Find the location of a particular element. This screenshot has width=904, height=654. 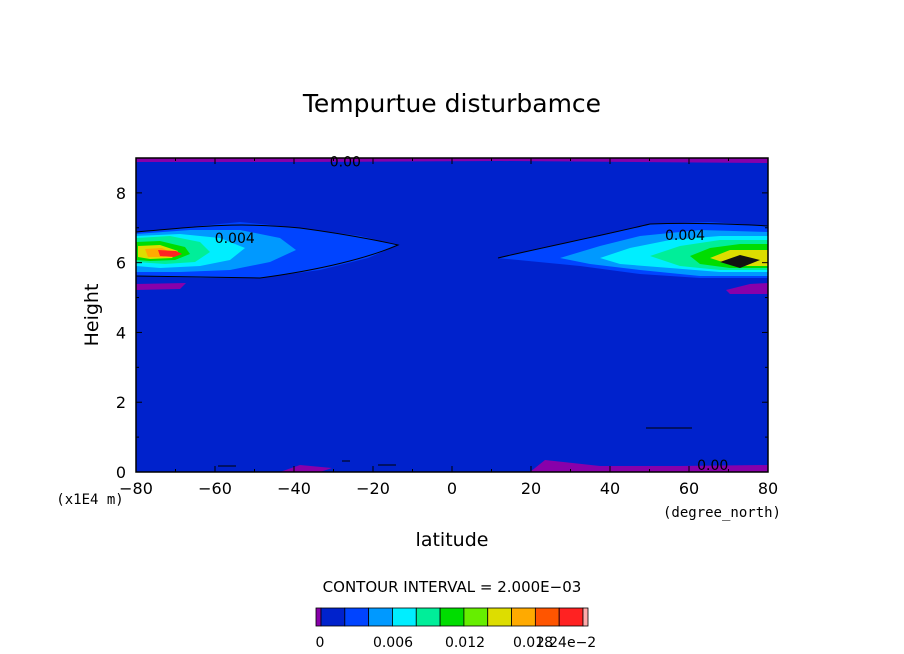

x-tick-label: 0 is located at coordinates (452, 488).